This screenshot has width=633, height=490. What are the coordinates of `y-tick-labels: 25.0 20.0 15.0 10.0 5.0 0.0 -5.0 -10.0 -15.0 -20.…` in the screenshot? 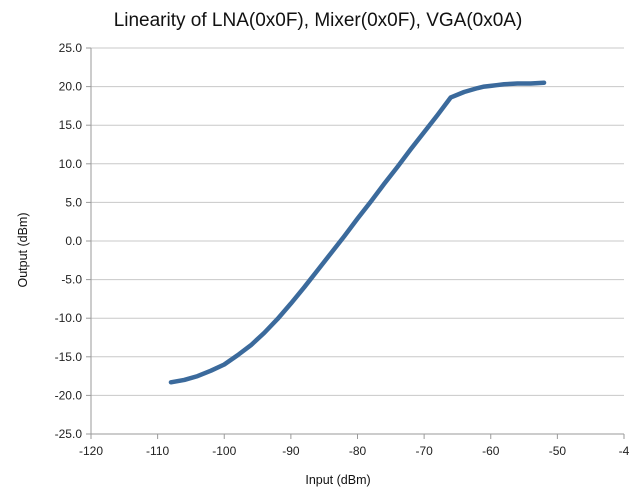 It's located at (69, 241).